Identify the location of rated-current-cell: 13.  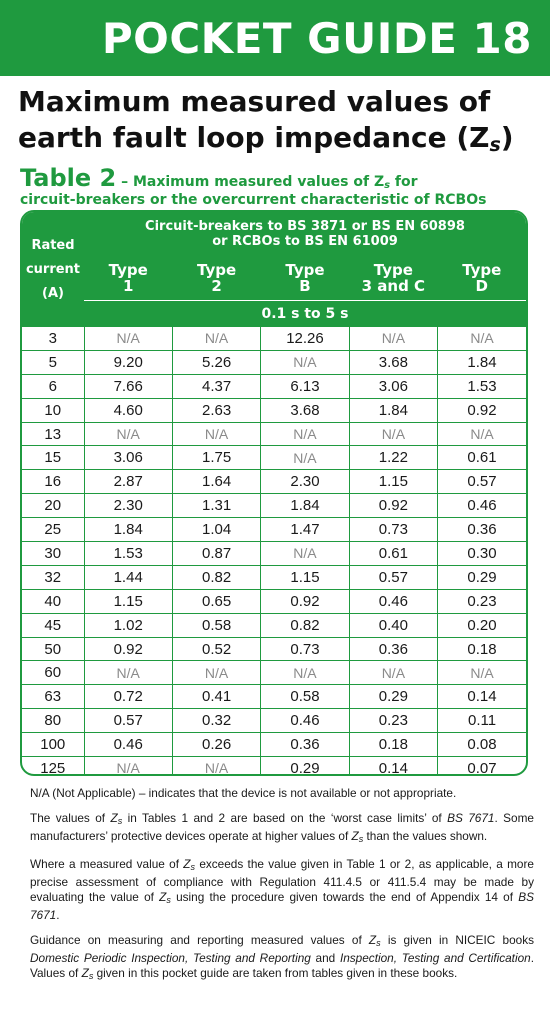
(53, 434).